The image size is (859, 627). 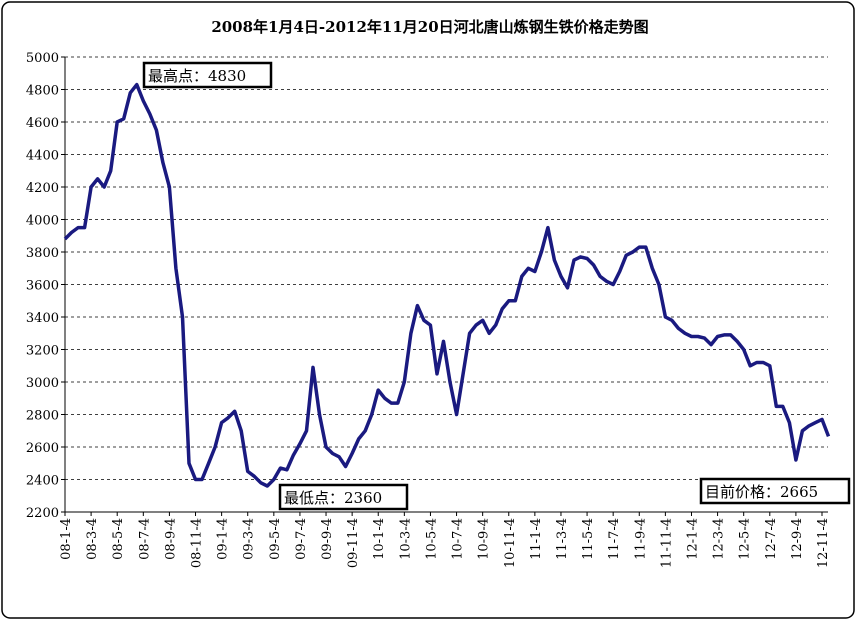 I want to click on y-tick-label: 4800, so click(x=42, y=91).